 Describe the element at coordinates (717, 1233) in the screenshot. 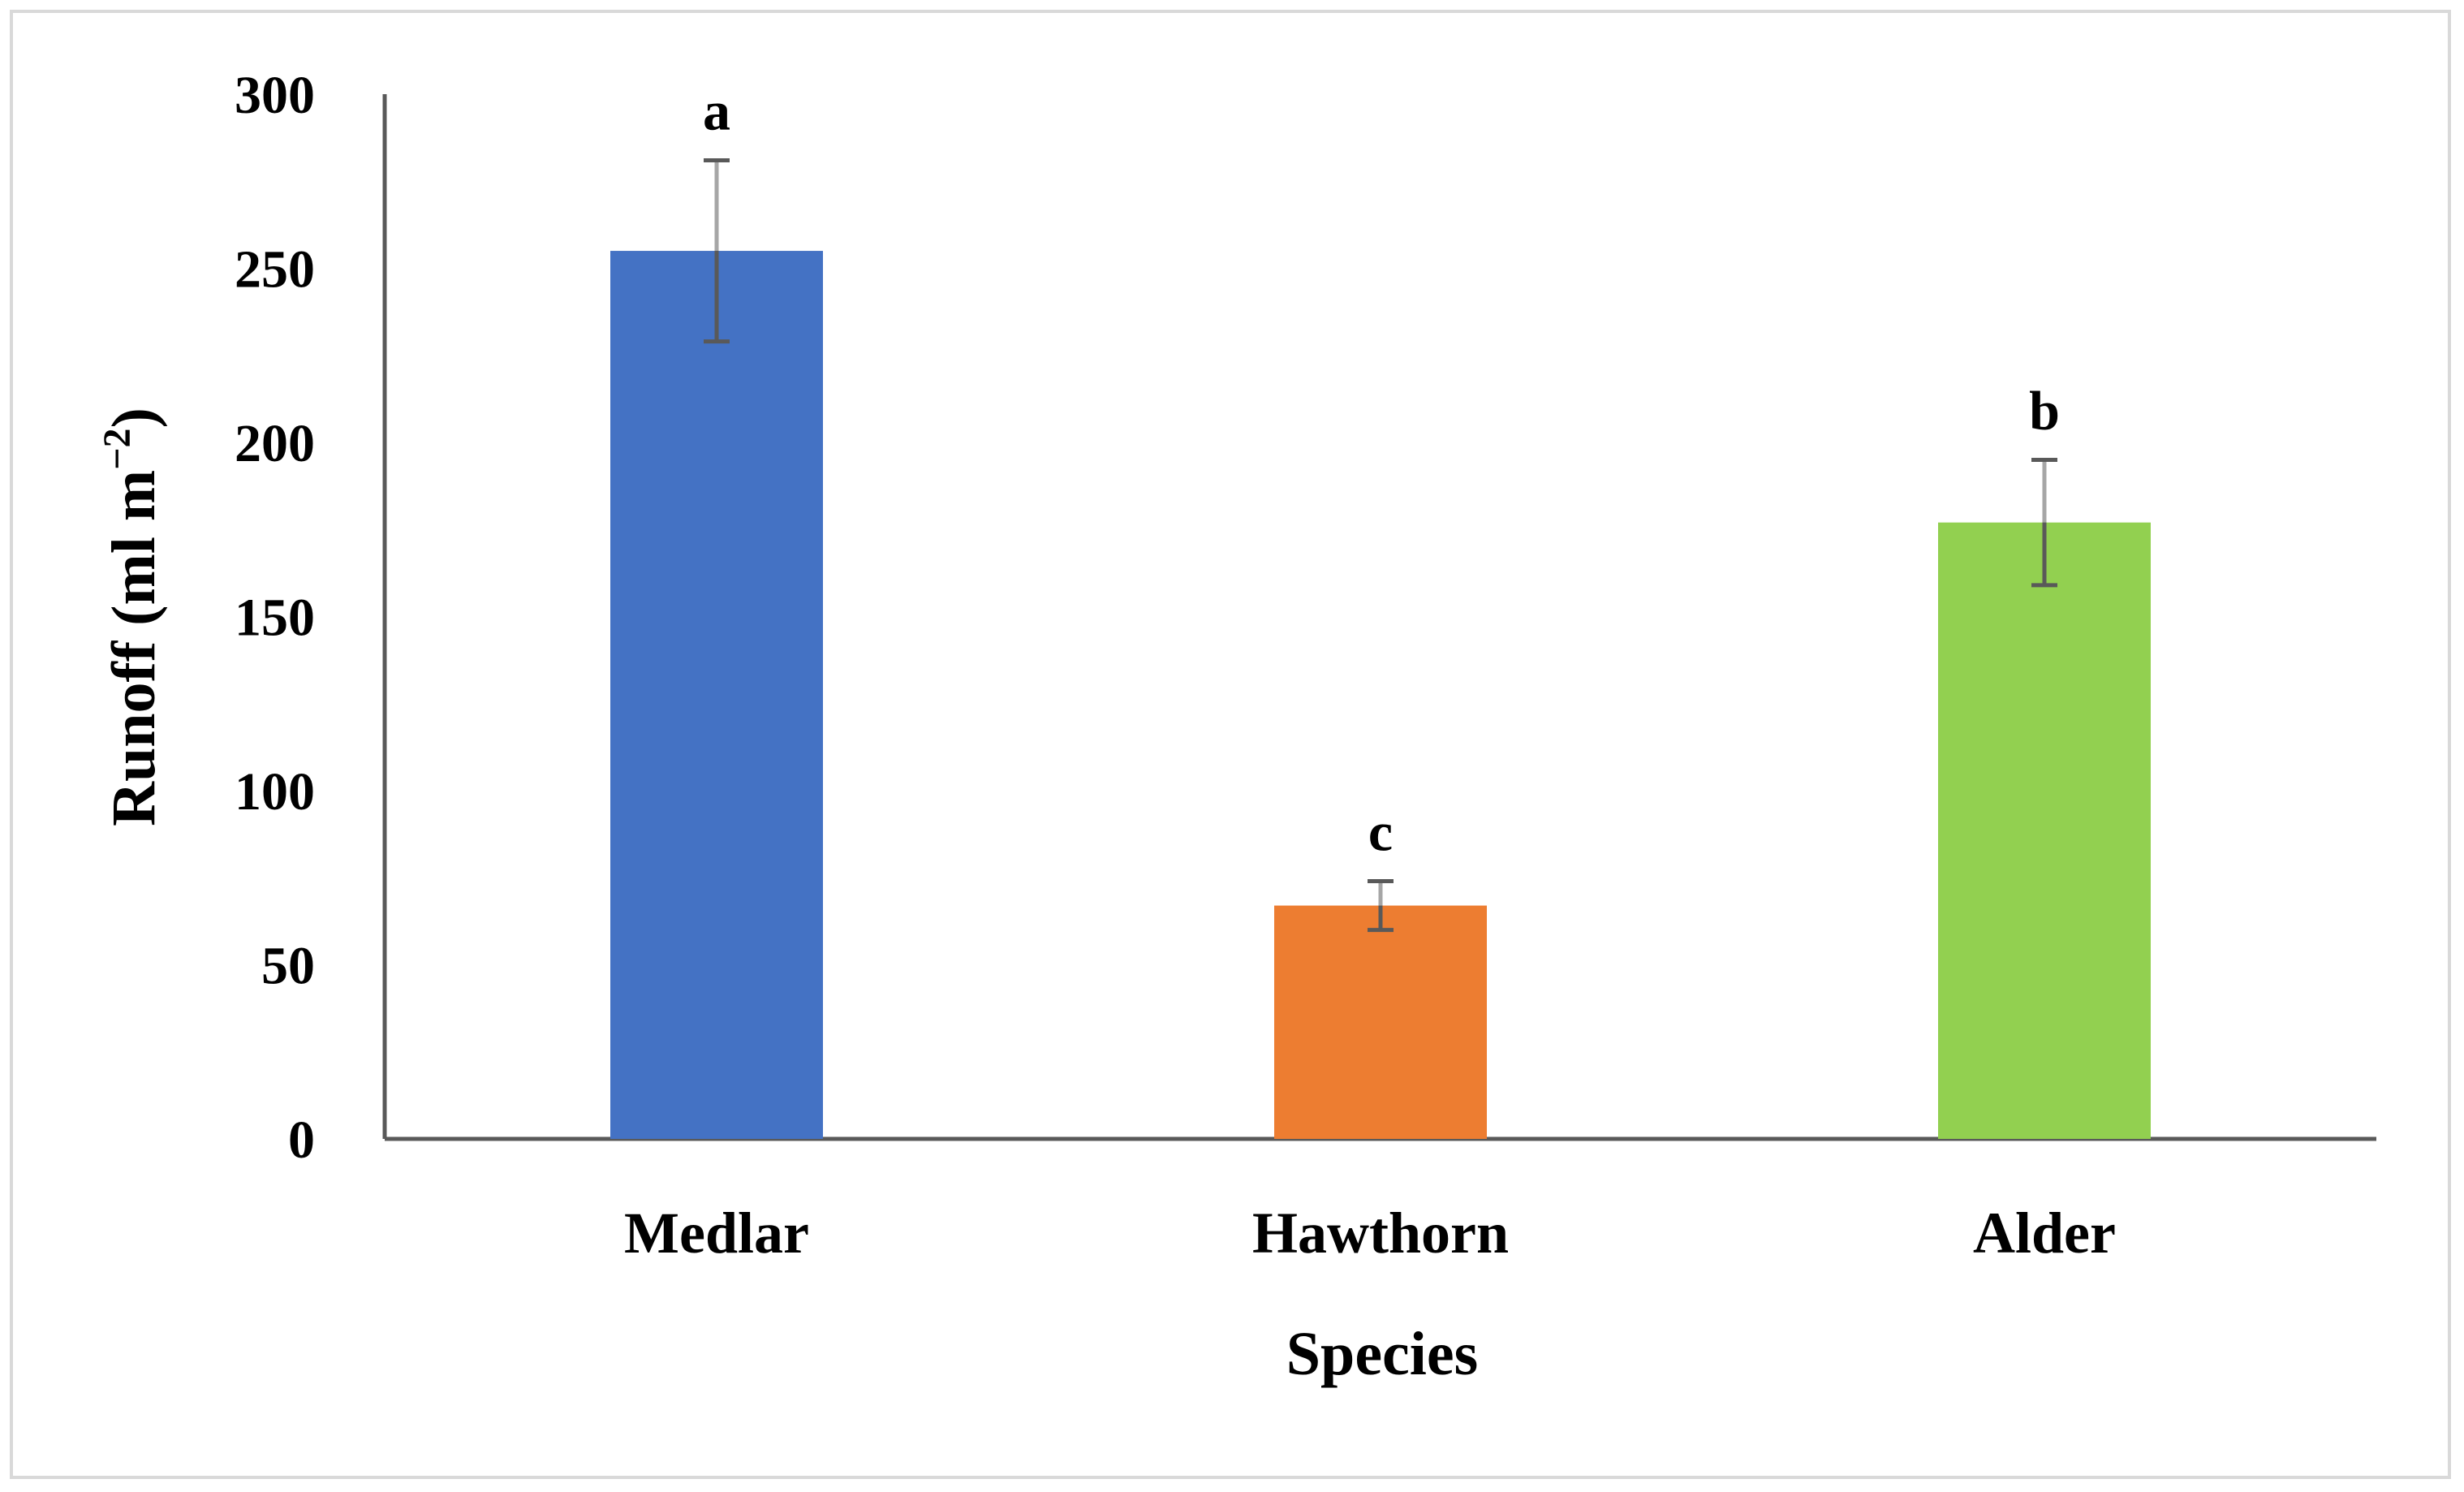

I see `x-tick-label: Medlar` at that location.